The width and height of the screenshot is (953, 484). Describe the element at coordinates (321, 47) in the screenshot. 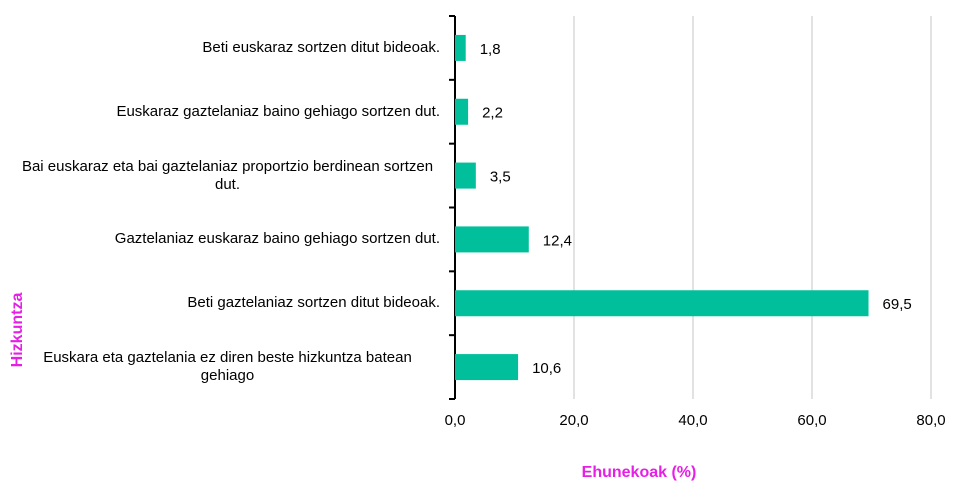

I see `y-tick-label: Beti euskaraz sortzen ditut bideoak.` at that location.